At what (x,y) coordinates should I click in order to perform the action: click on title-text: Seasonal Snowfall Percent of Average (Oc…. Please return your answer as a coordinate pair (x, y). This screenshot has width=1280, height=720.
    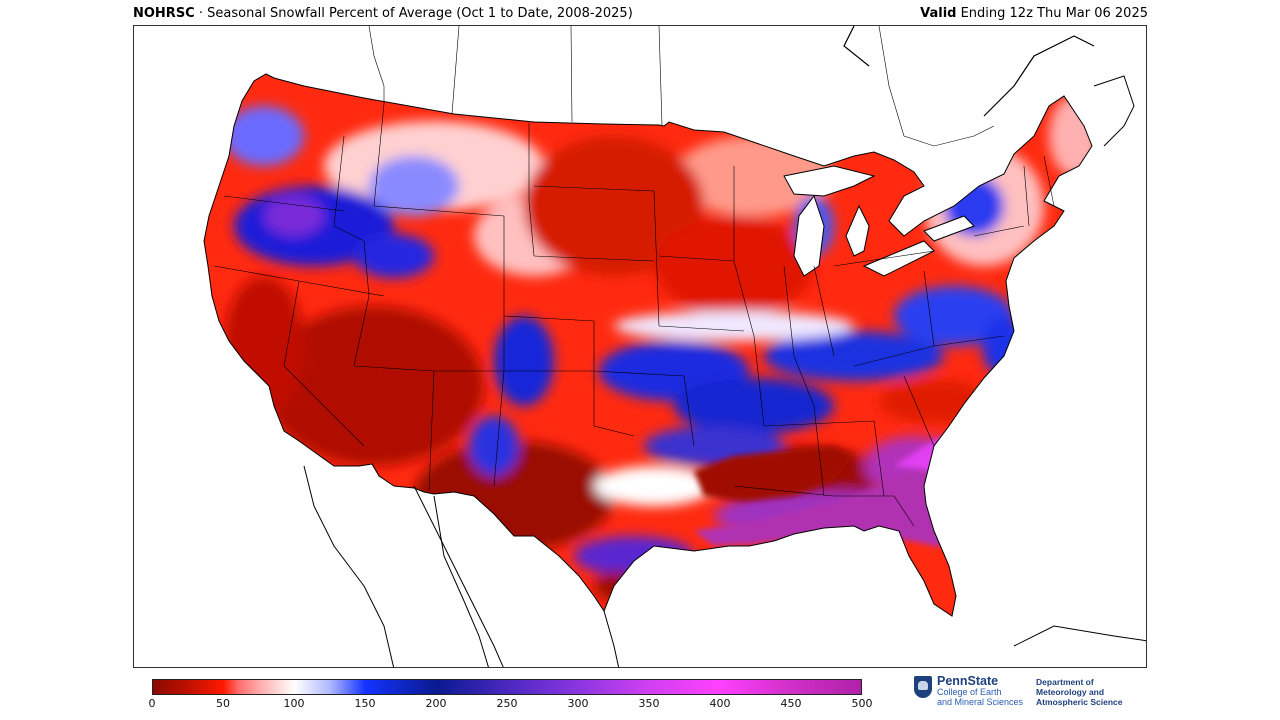
    Looking at the image, I should click on (420, 13).